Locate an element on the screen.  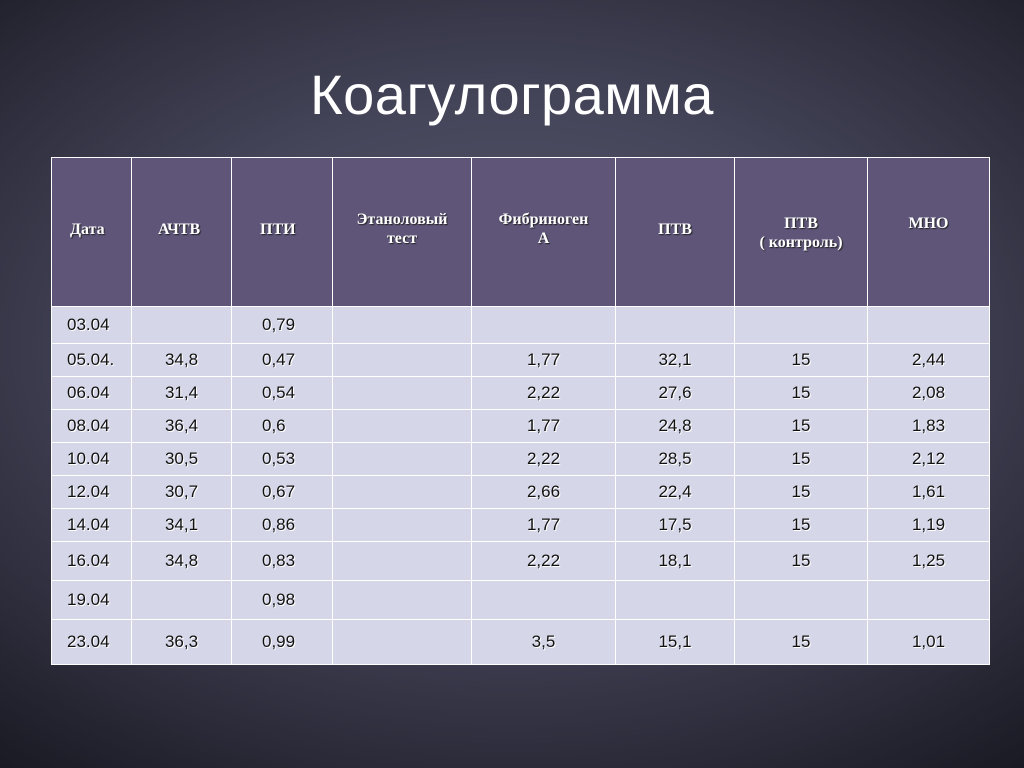
cell-pti: 0,67 is located at coordinates (282, 492).